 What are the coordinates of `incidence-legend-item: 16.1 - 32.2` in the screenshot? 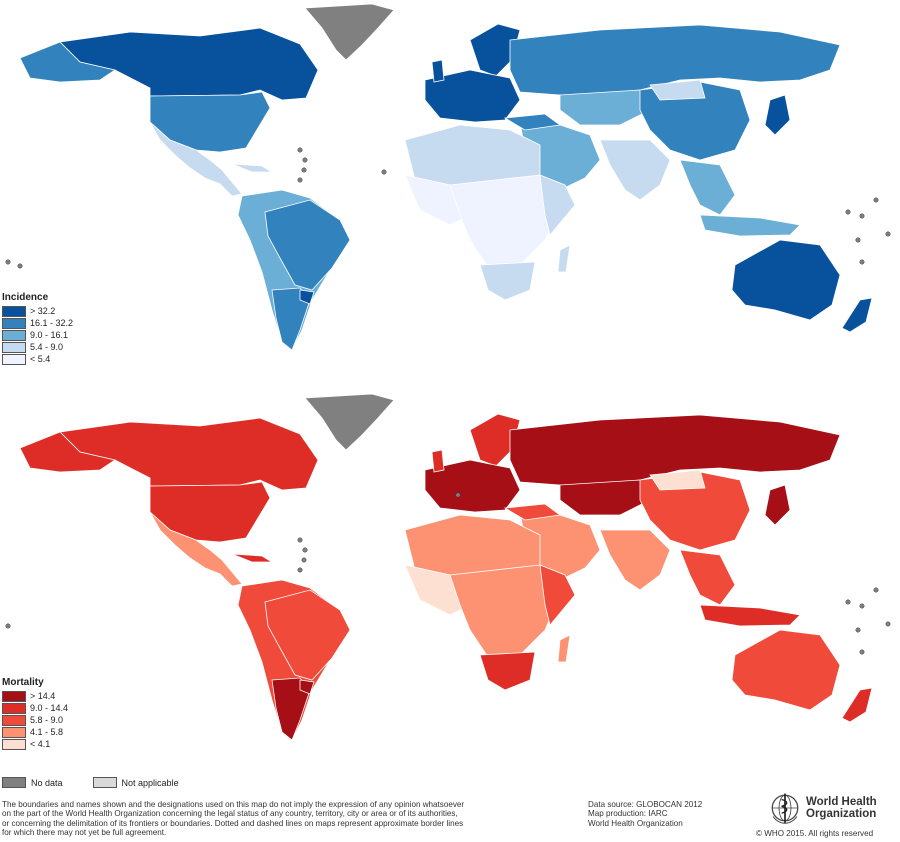 It's located at (37, 323).